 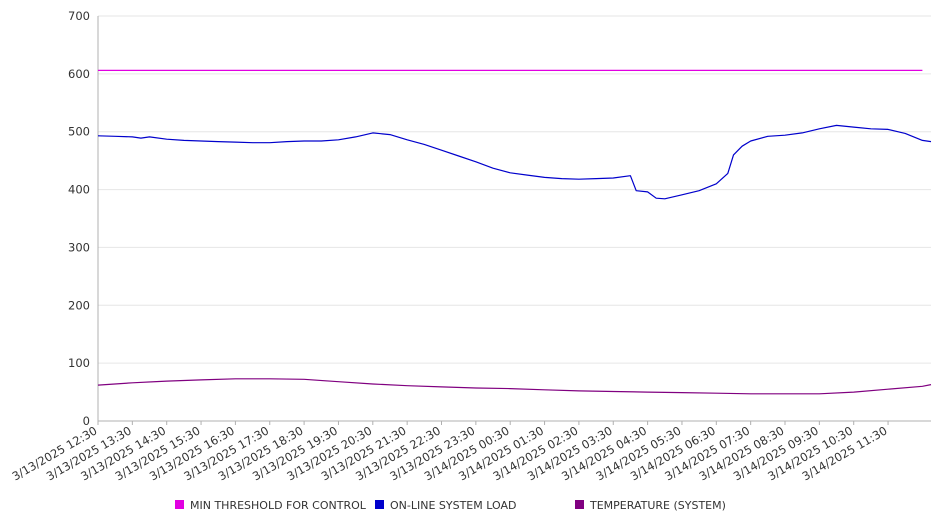 What do you see at coordinates (278, 505) in the screenshot?
I see `legend-label-min-threshold-for-control: MIN THRESHOLD FOR CONTROL` at bounding box center [278, 505].